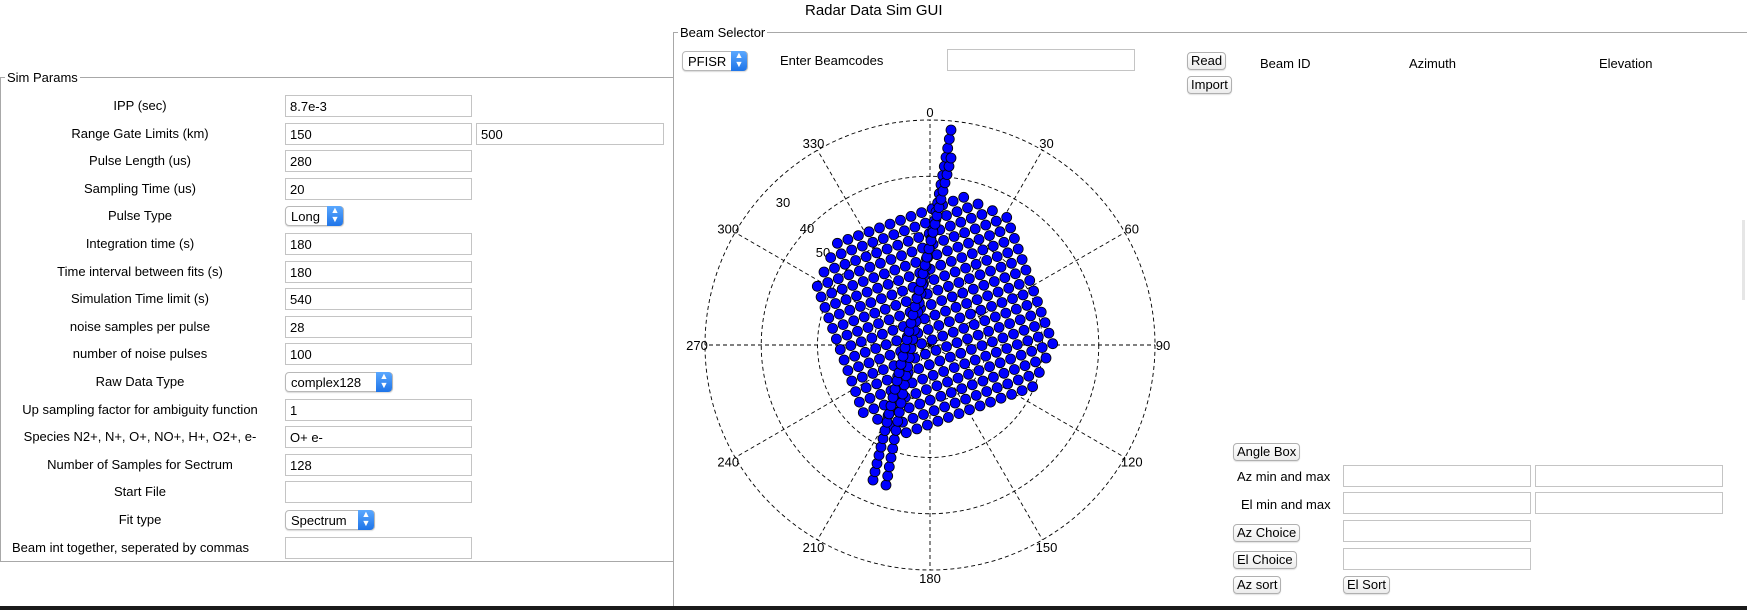  I want to click on az-min-input, so click(1437, 476).